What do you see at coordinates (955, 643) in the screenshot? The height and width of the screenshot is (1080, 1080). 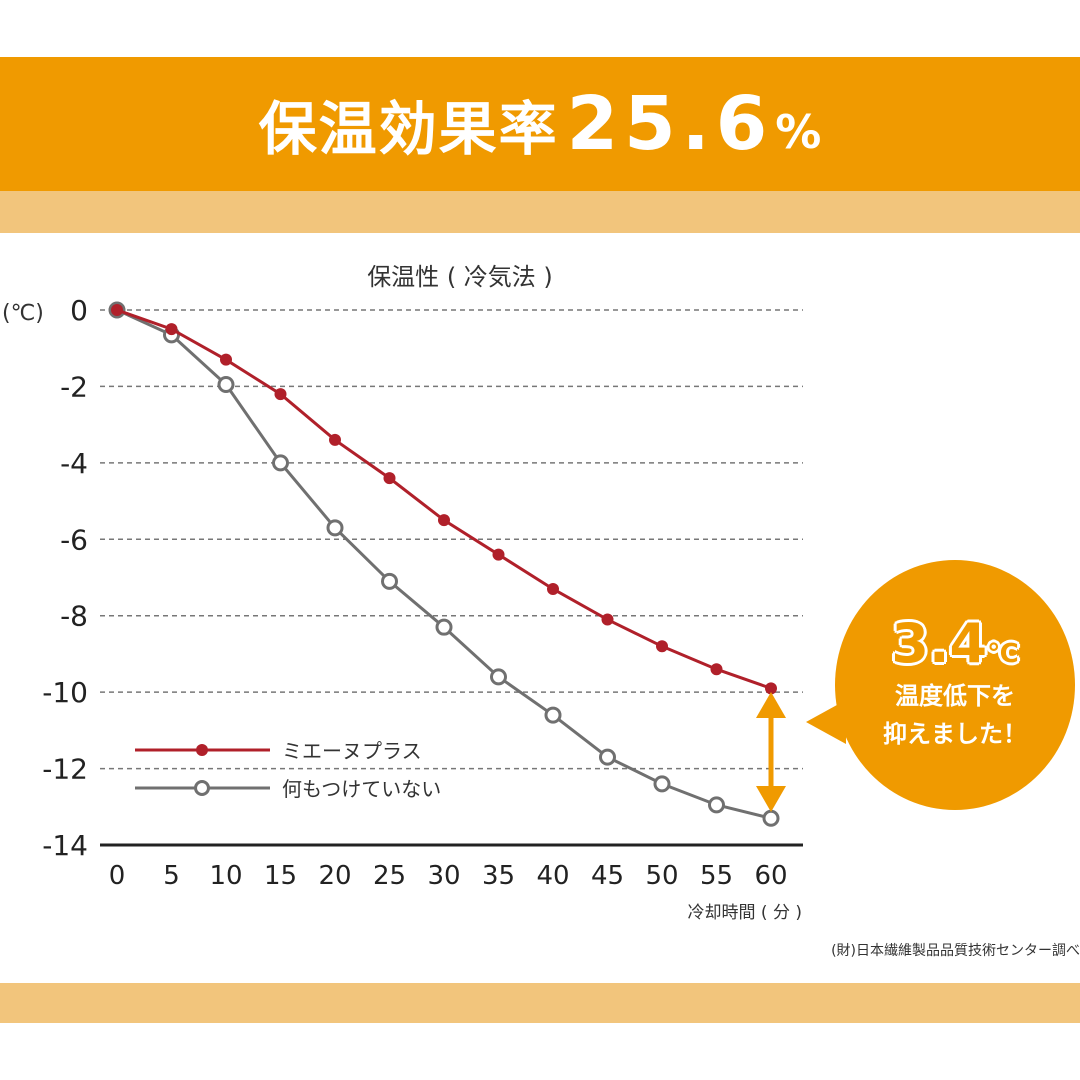 I see `callout-value: 3.4℃` at bounding box center [955, 643].